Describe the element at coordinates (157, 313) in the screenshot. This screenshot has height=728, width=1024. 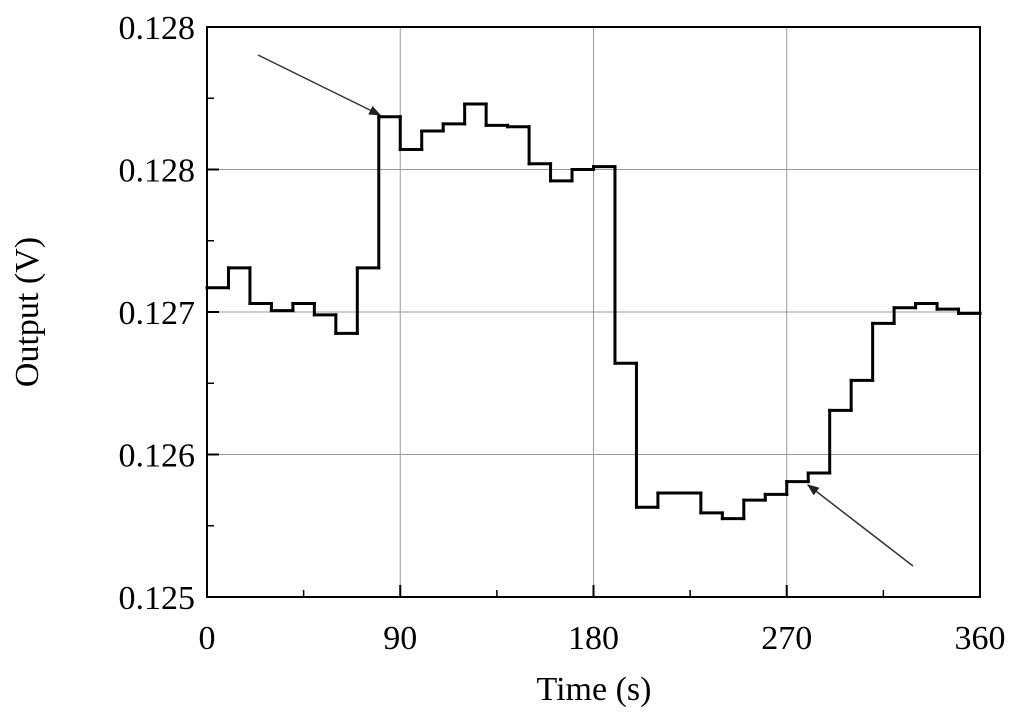
I see `y-tick-label: 0.127` at that location.